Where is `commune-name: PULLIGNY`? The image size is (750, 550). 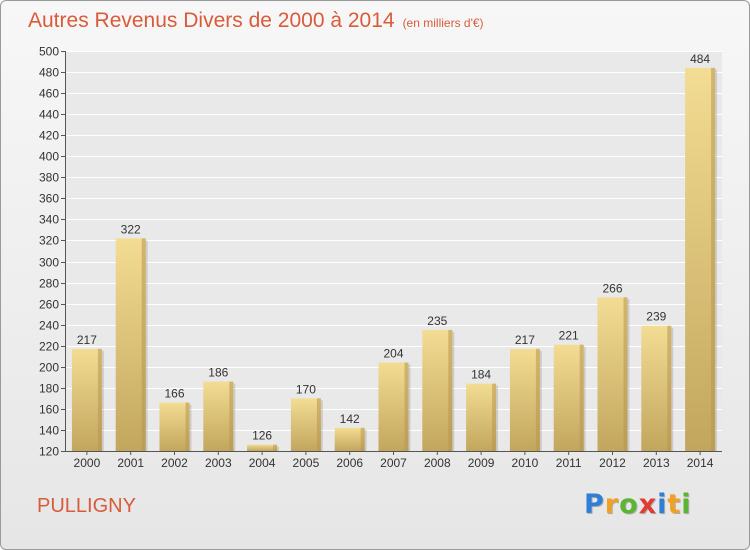
commune-name: PULLIGNY is located at coordinates (86, 506).